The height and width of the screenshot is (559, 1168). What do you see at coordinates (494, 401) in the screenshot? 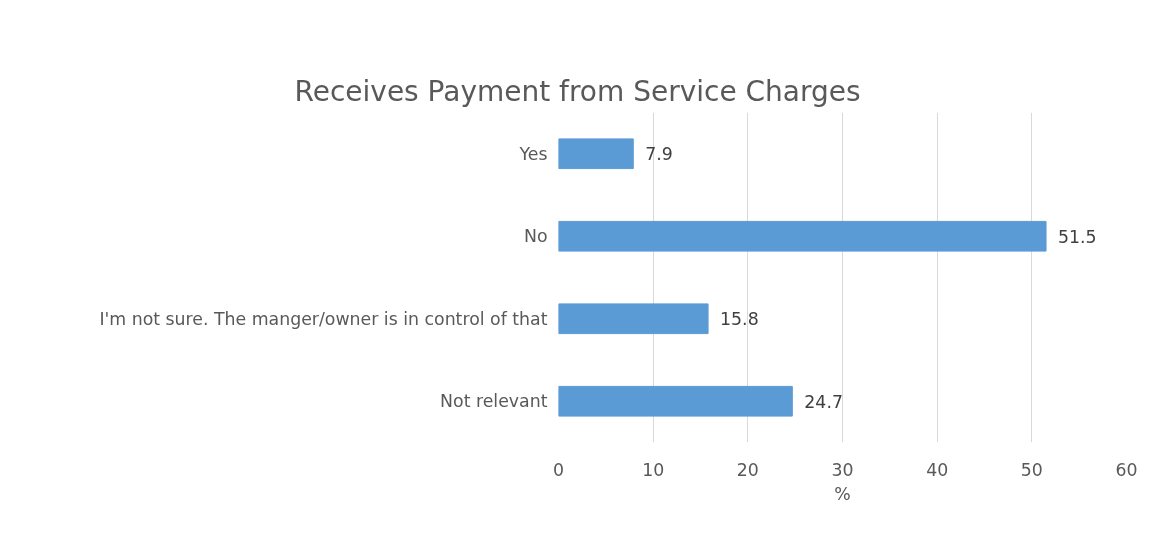
I see `y-tick-label: Not relevant` at bounding box center [494, 401].